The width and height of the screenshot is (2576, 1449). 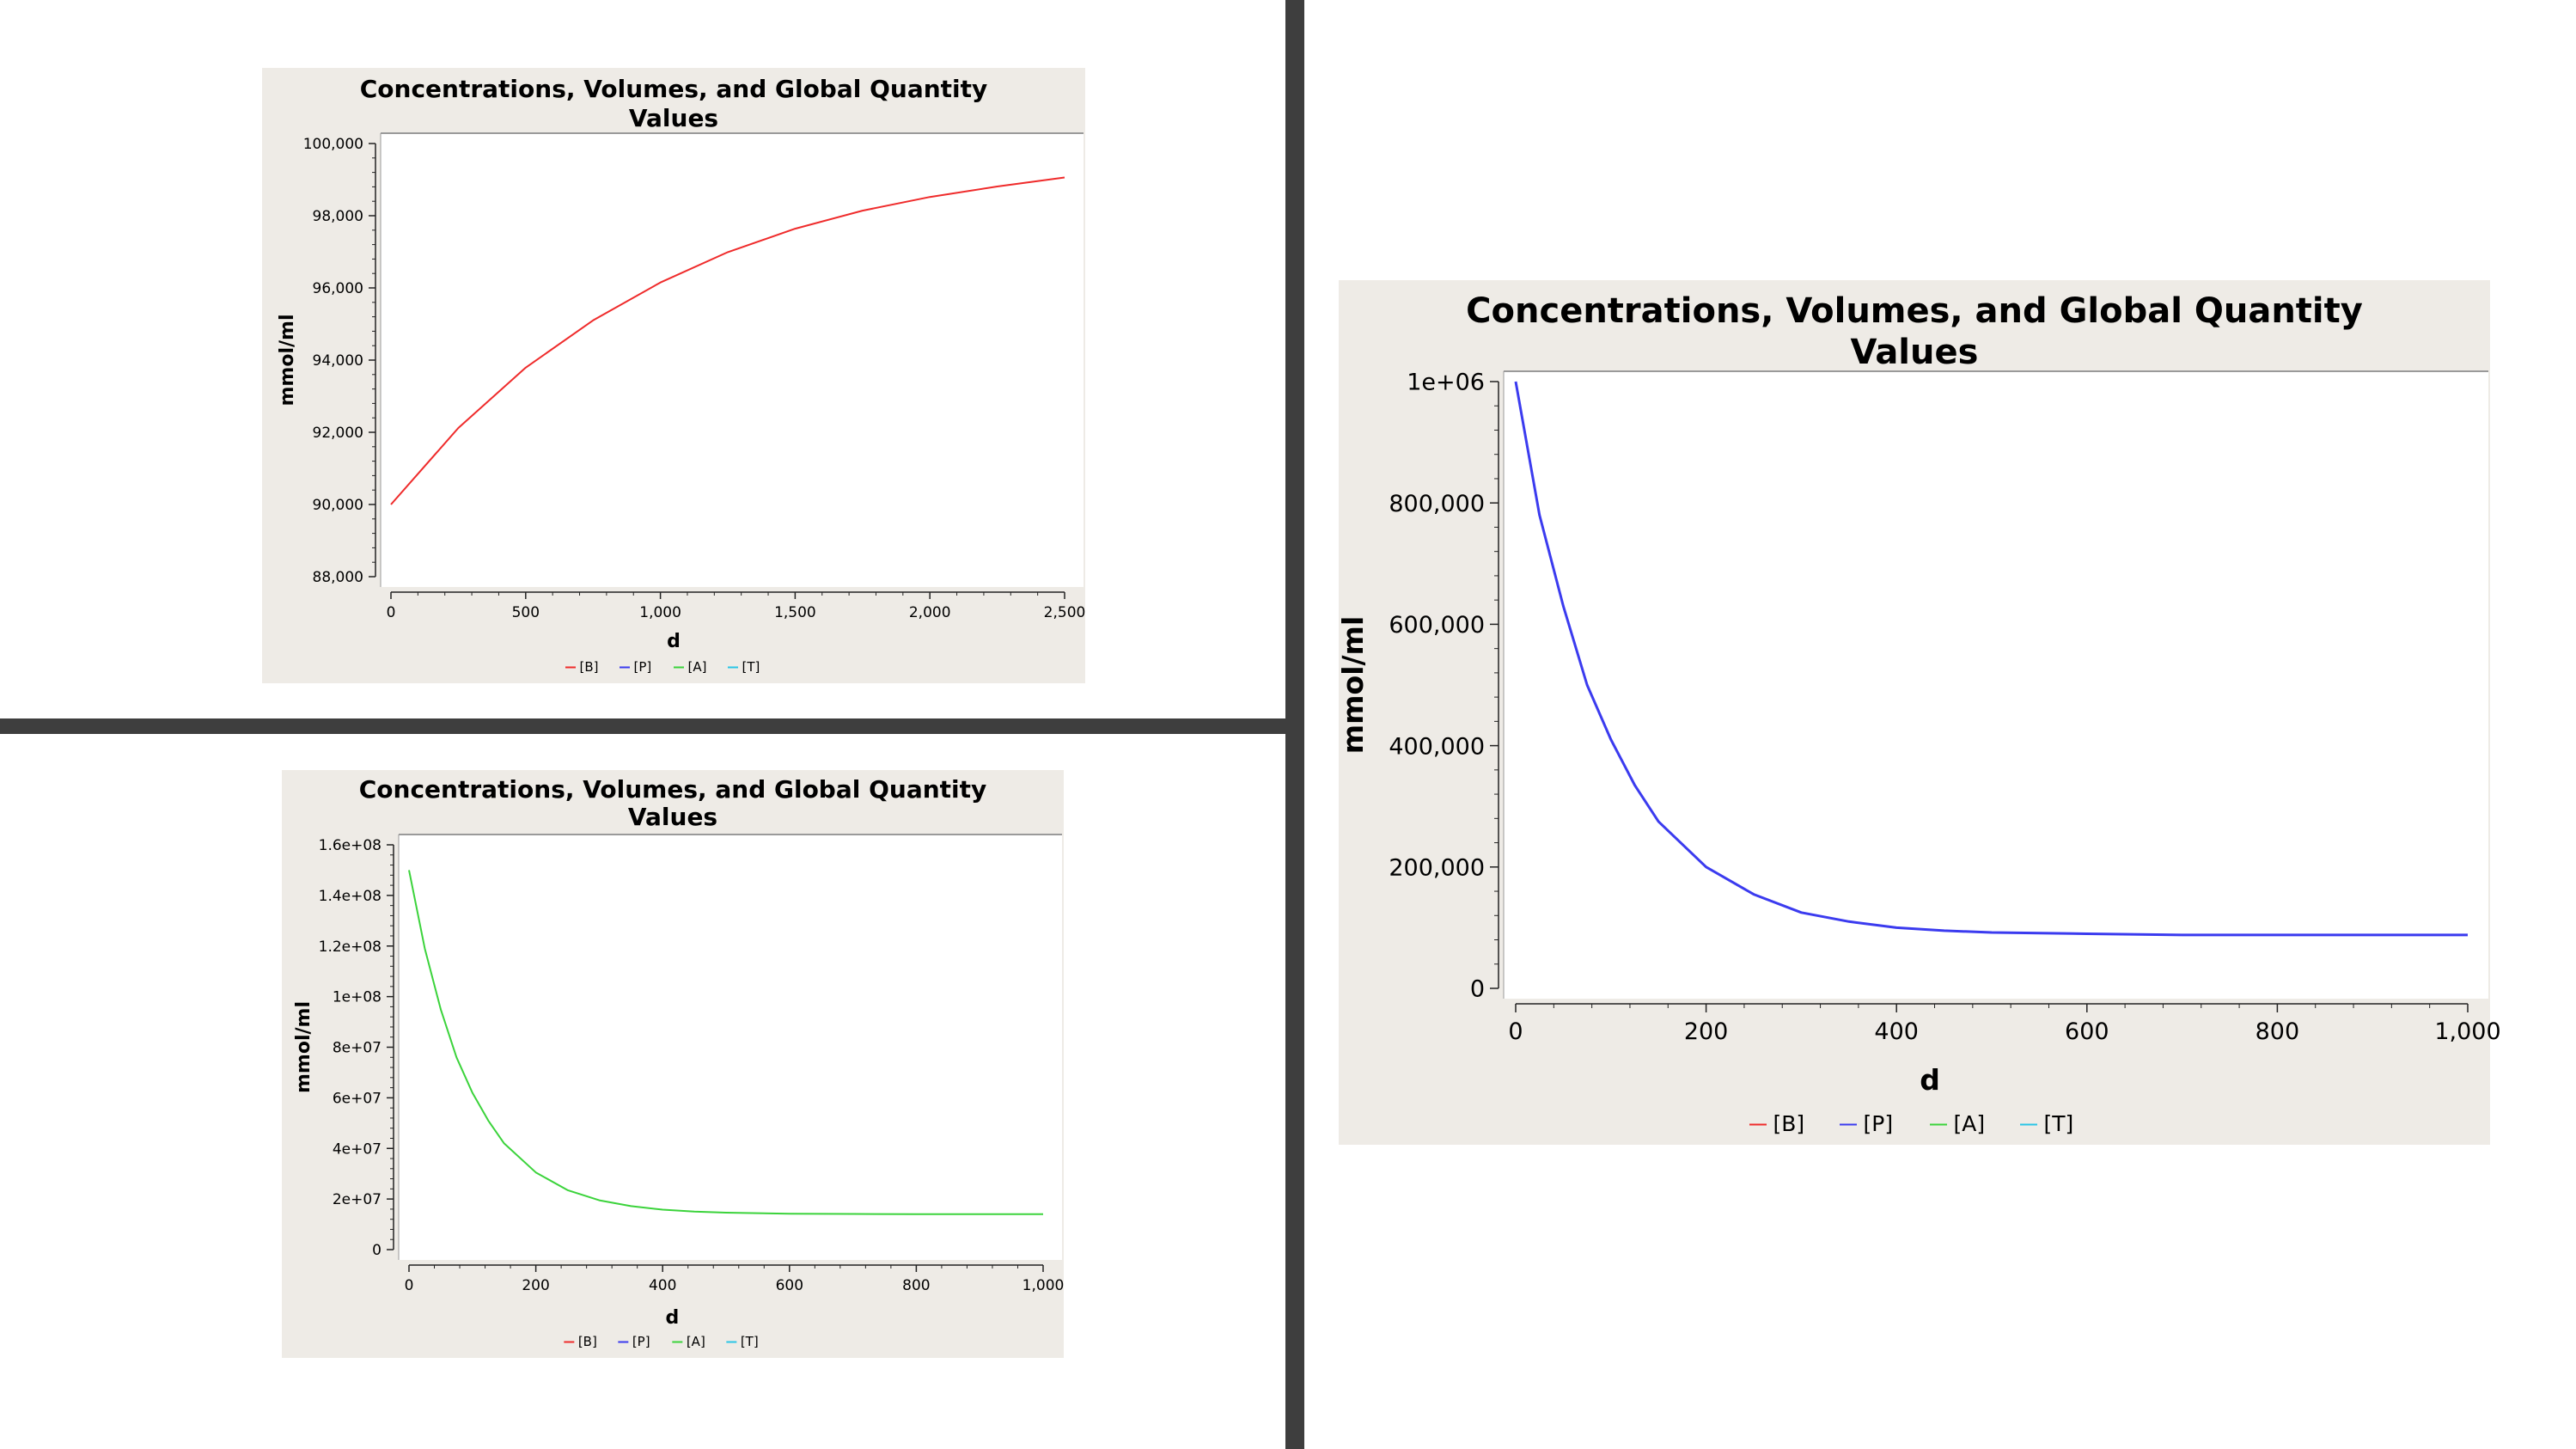 What do you see at coordinates (1437, 868) in the screenshot?
I see `y-tick-label: 200,000` at bounding box center [1437, 868].